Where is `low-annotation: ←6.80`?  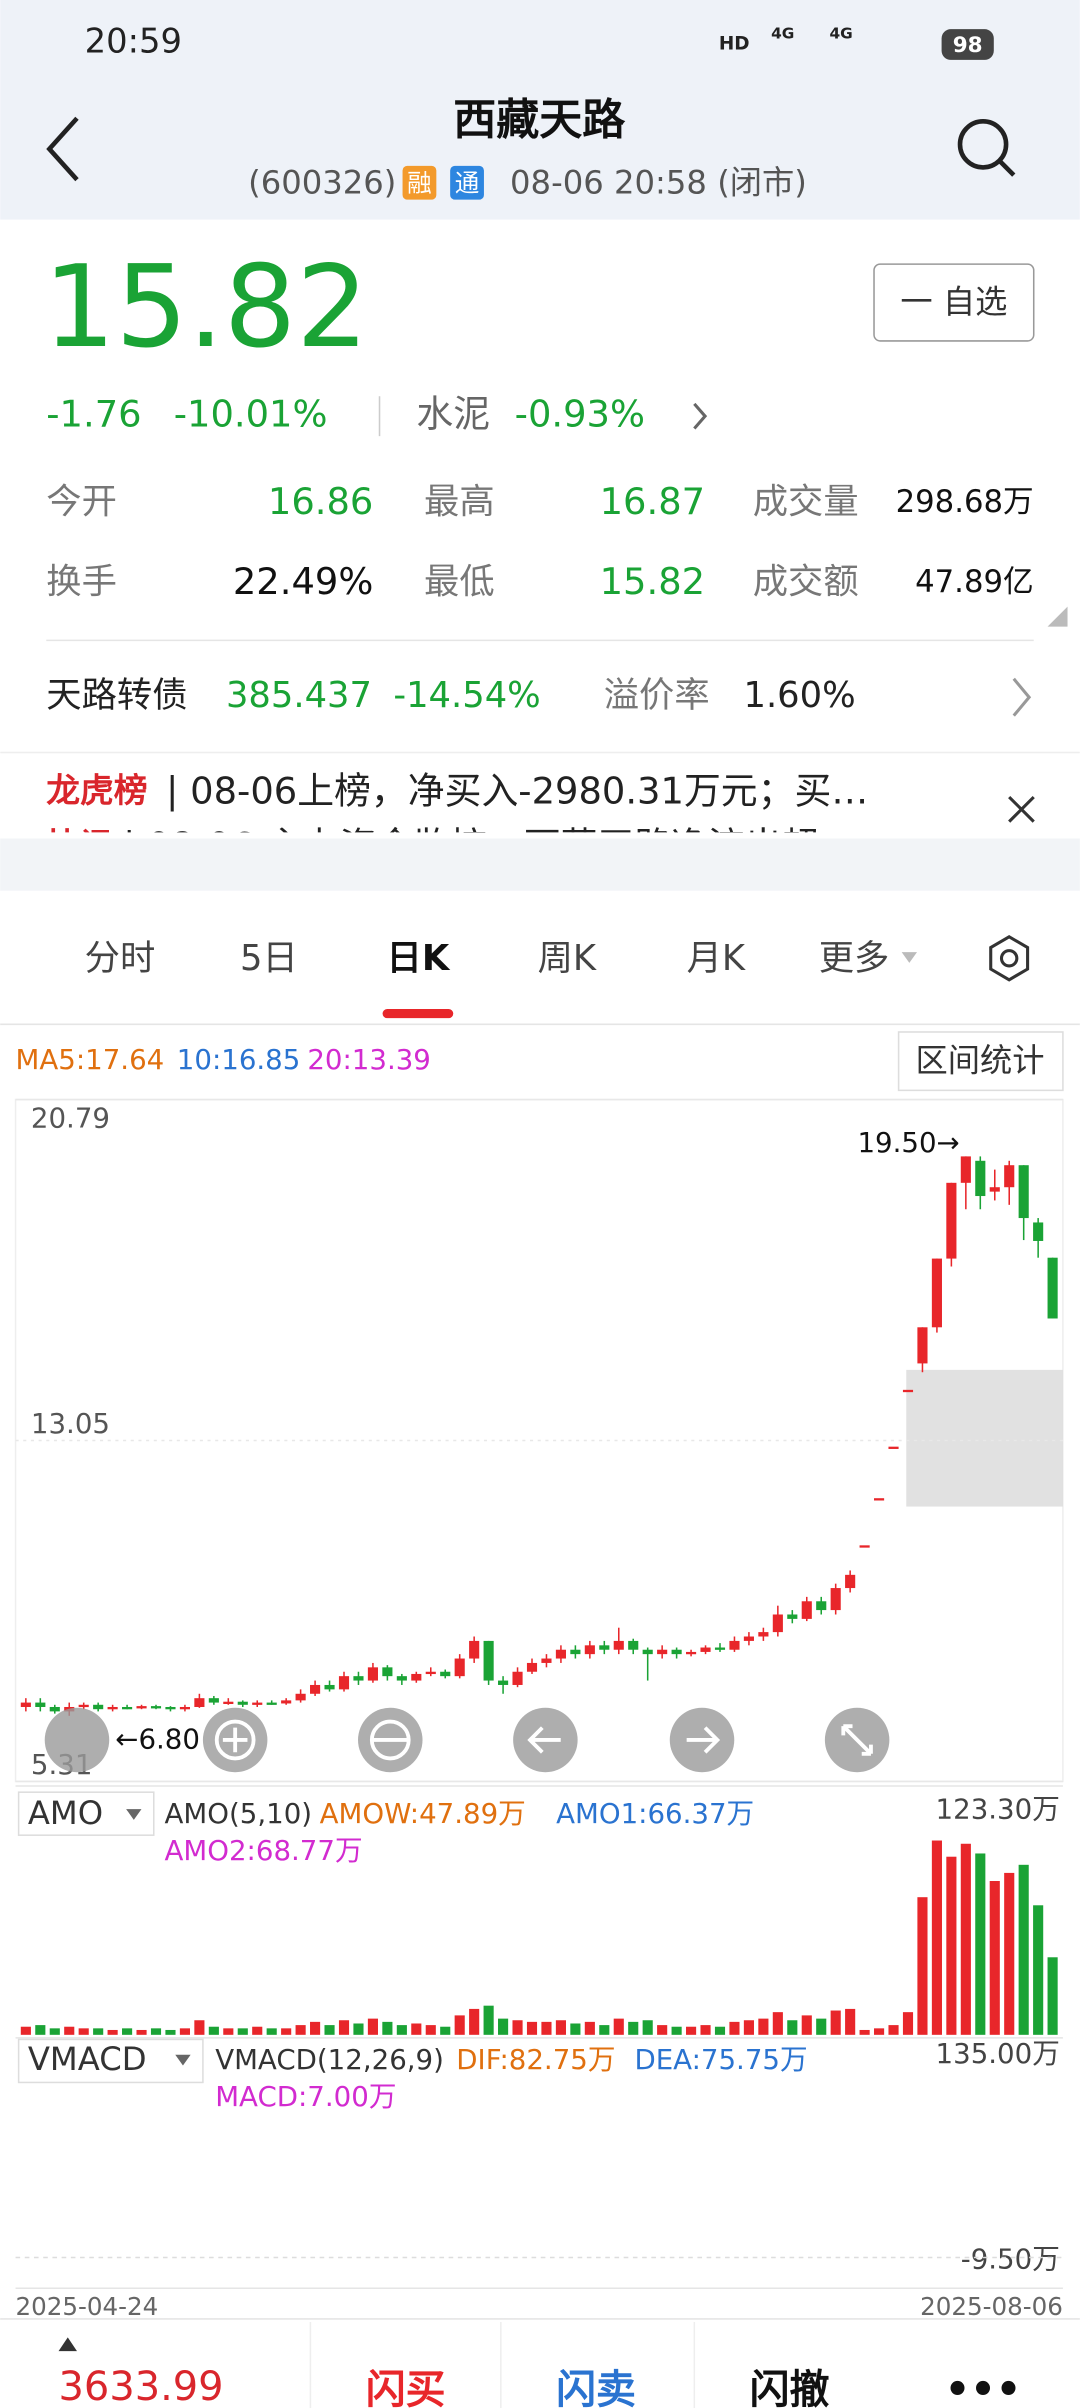
low-annotation: ←6.80 is located at coordinates (157, 1738).